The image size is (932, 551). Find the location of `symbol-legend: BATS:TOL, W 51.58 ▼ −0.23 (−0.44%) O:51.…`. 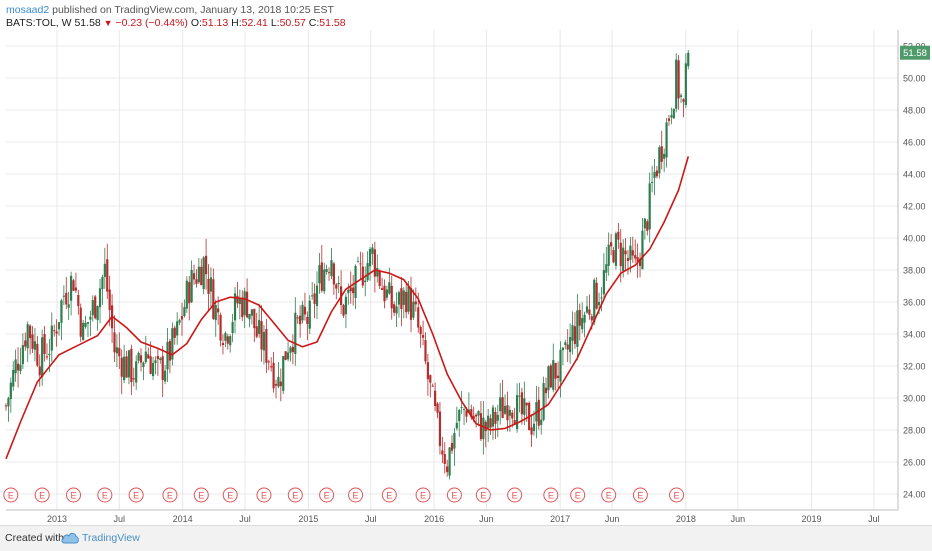

symbol-legend: BATS:TOL, W 51.58 ▼ −0.23 (−0.44%) O:51.… is located at coordinates (176, 23).